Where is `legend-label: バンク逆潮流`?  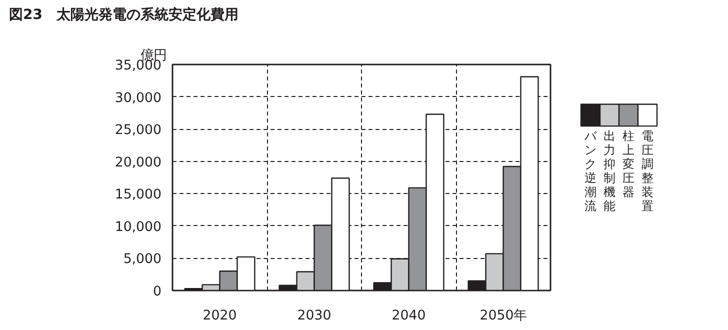 legend-label: バンク逆潮流 is located at coordinates (591, 171).